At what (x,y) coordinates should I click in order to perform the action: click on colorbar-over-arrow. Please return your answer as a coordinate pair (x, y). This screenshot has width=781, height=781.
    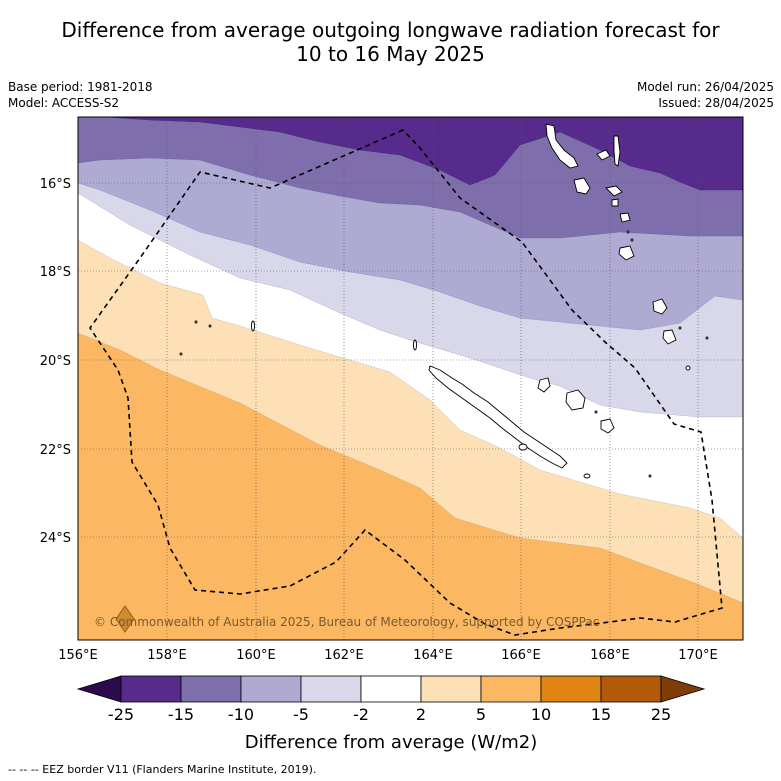
    Looking at the image, I should click on (683, 689).